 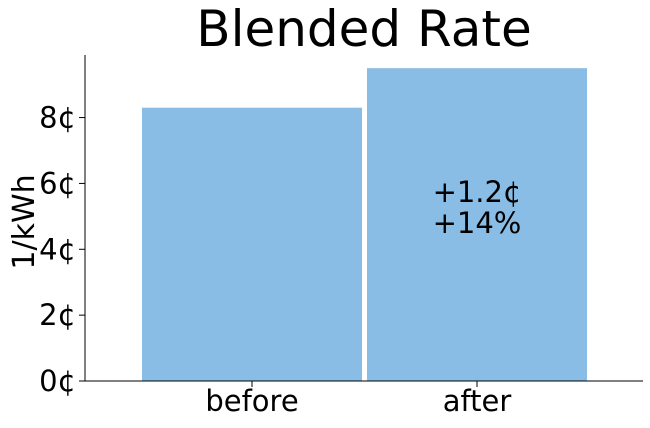 I want to click on y-tick-label: 4¢, so click(x=57, y=249).